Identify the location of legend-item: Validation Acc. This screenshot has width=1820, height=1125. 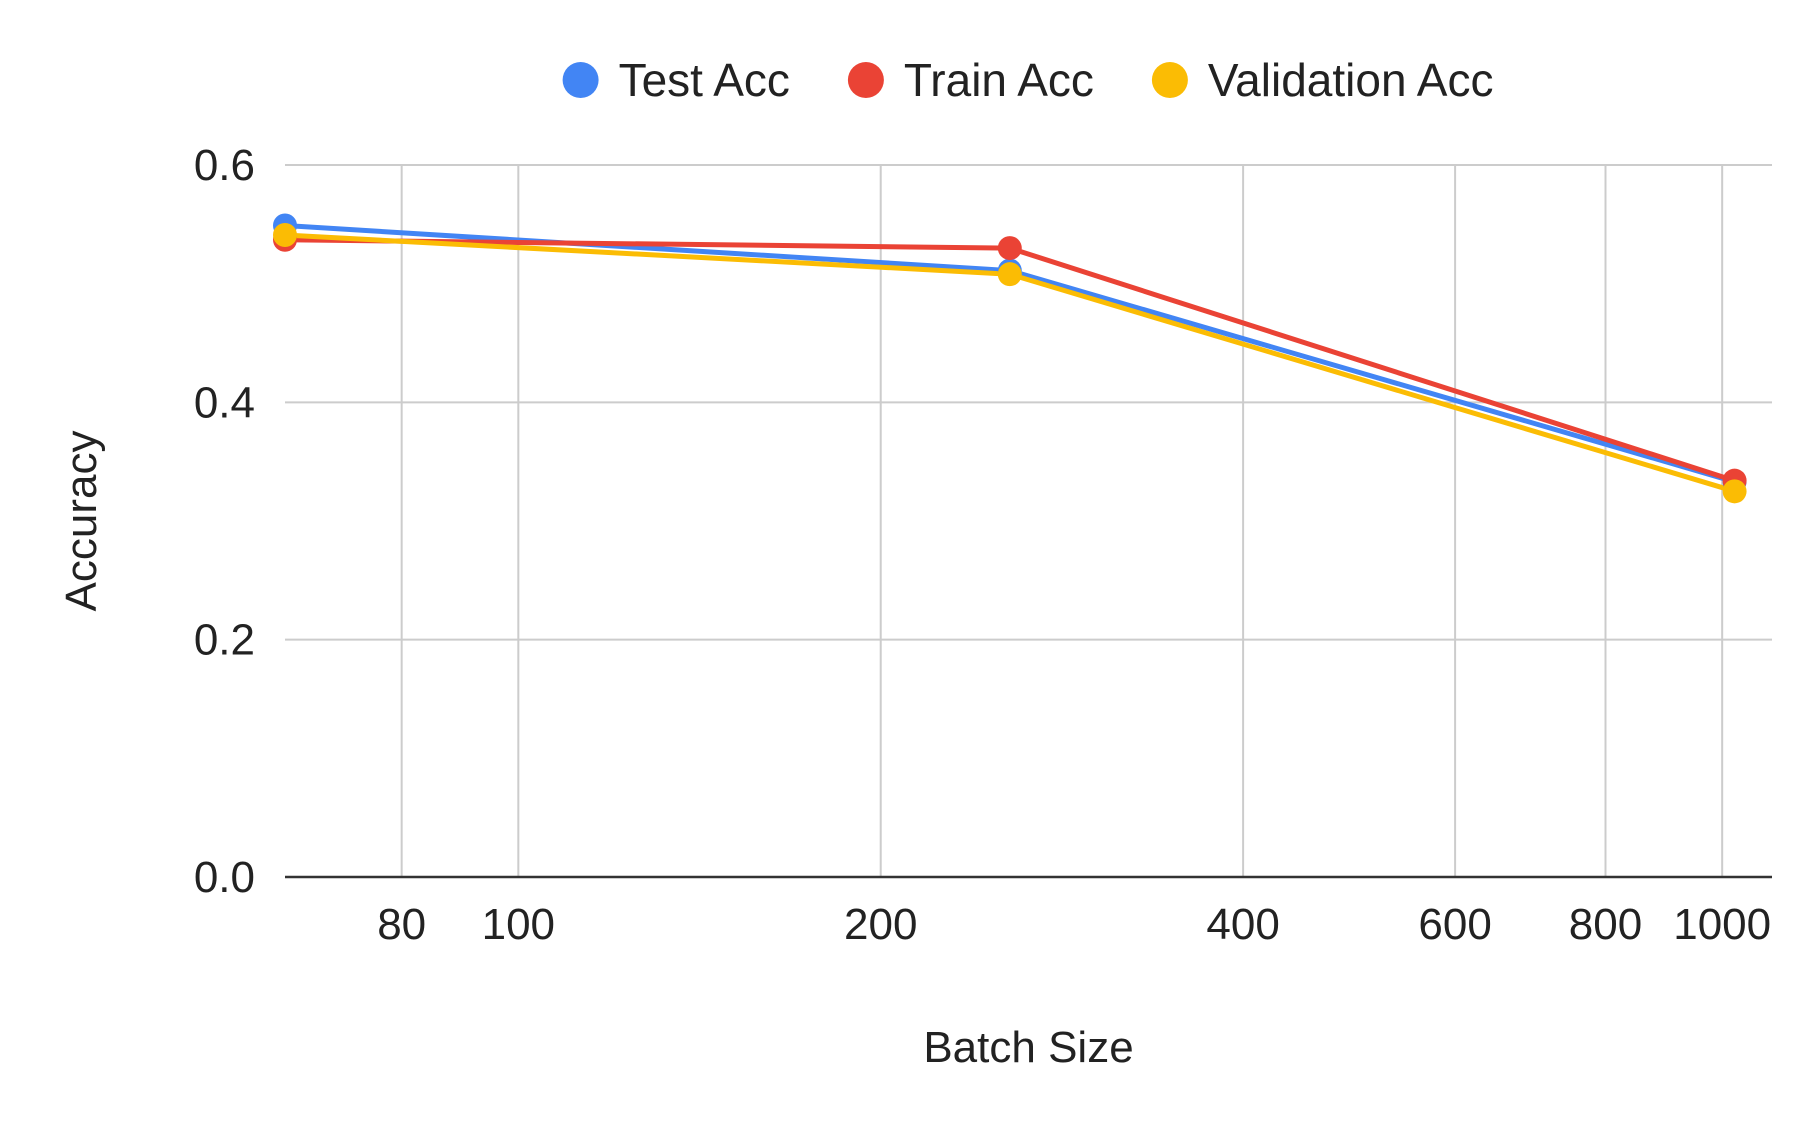
(1322, 80).